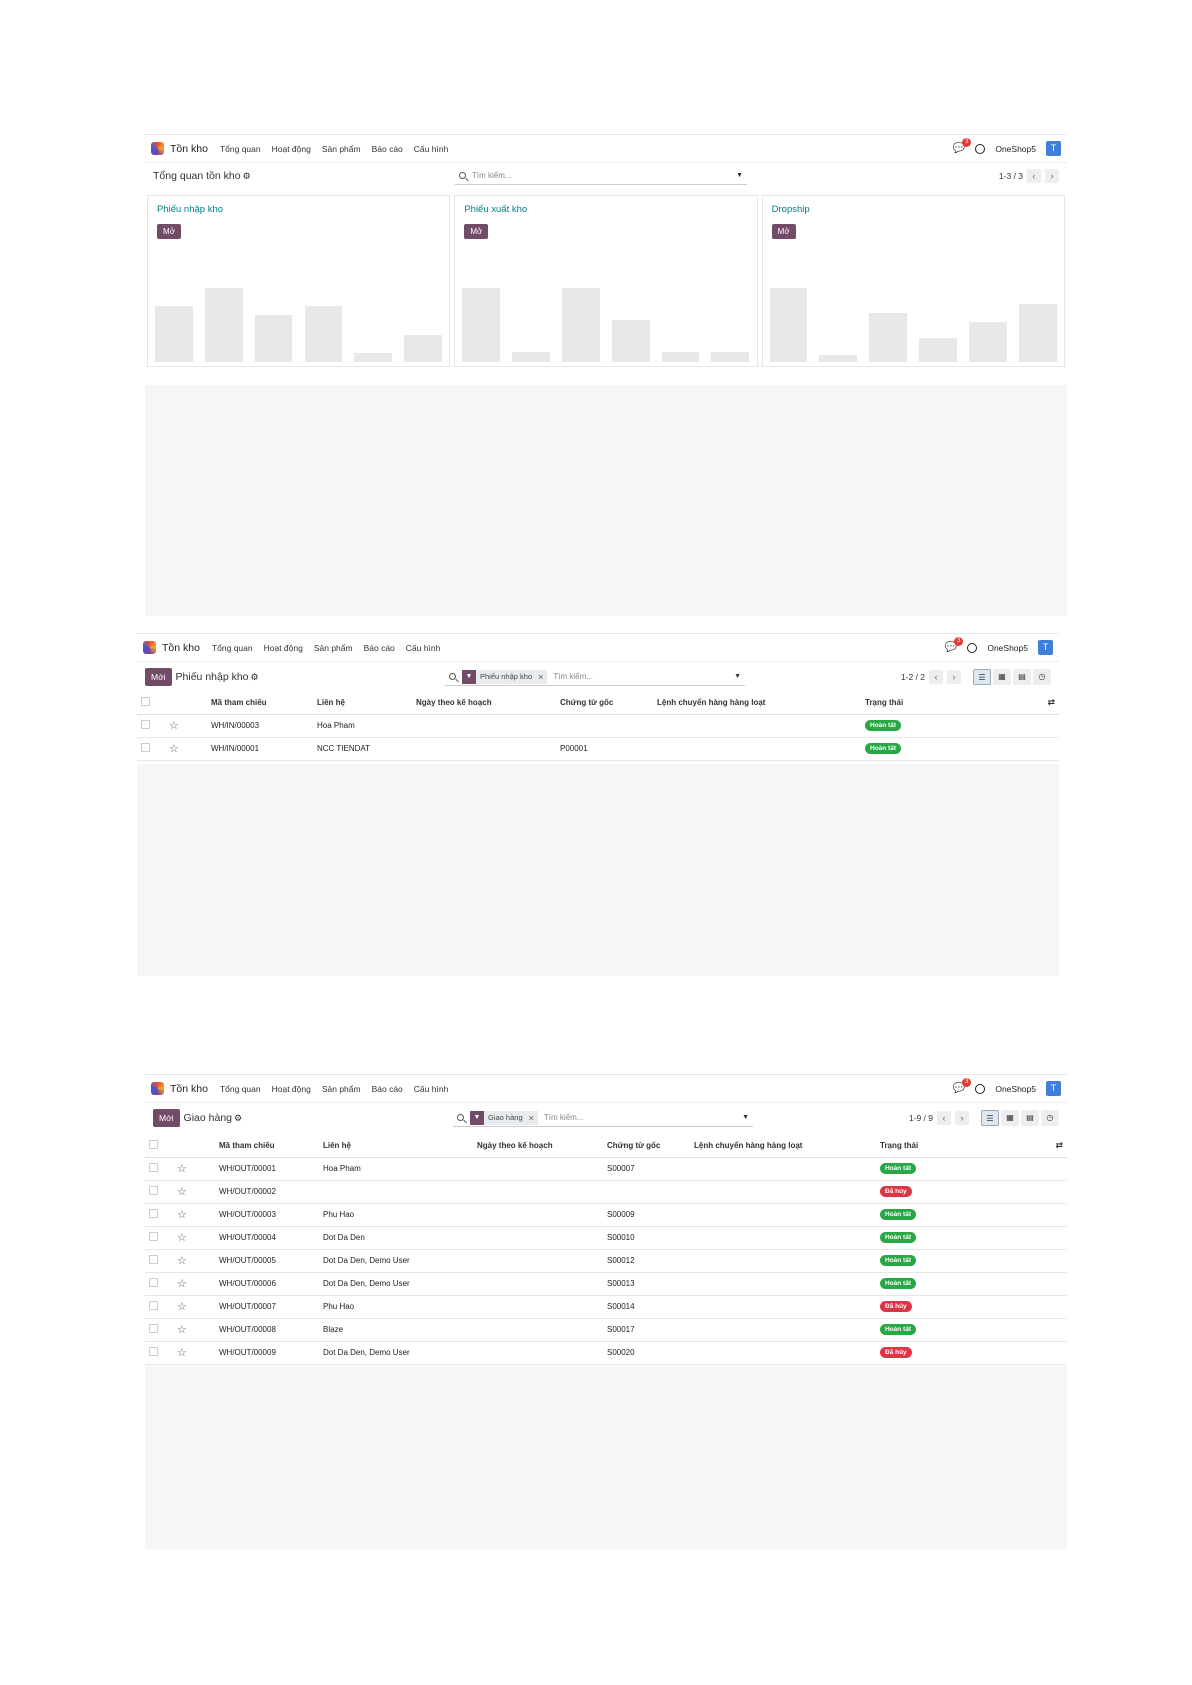 This screenshot has width=1192, height=1685. What do you see at coordinates (1034, 703) in the screenshot?
I see `column-settings-icon: ⇄` at bounding box center [1034, 703].